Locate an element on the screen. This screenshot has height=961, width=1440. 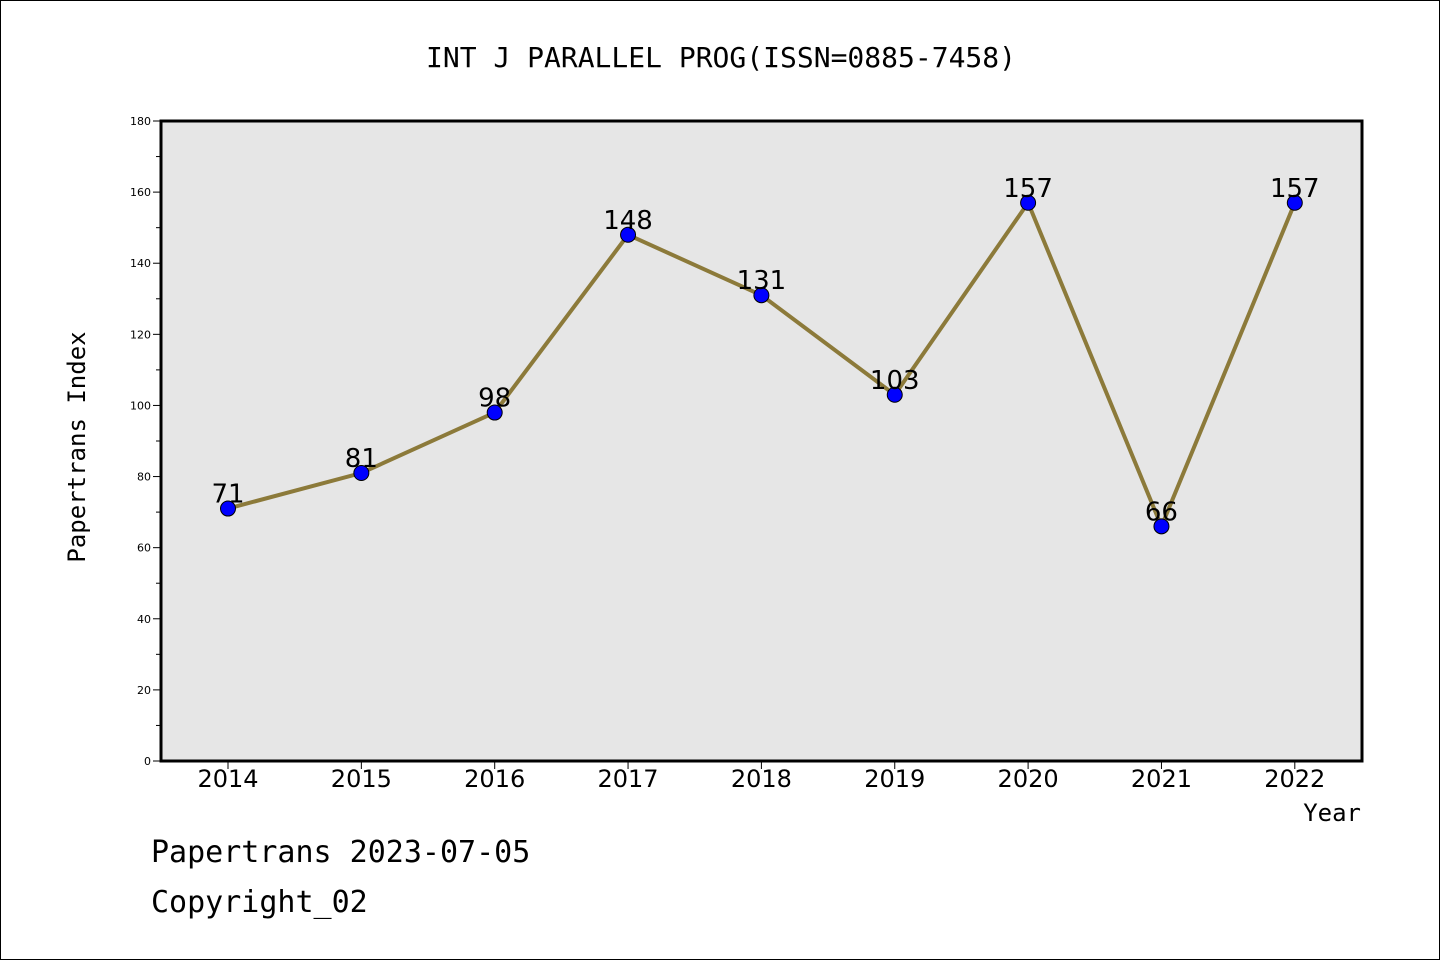
y-tick-label: 60 is located at coordinates (144, 548).